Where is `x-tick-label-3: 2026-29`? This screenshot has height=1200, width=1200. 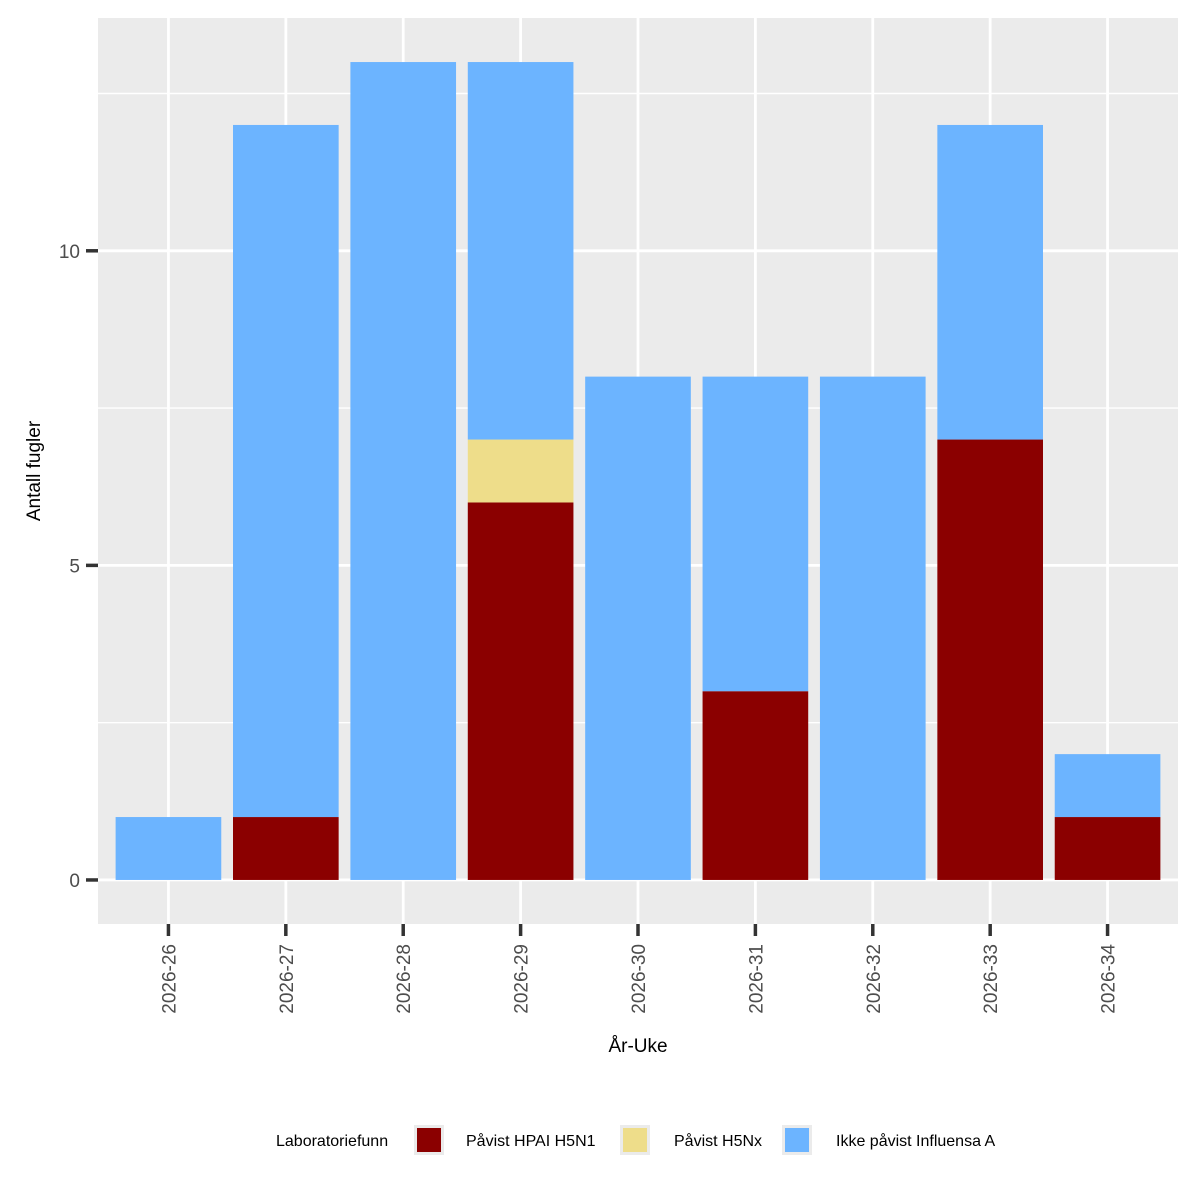 x-tick-label-3: 2026-29 is located at coordinates (522, 979).